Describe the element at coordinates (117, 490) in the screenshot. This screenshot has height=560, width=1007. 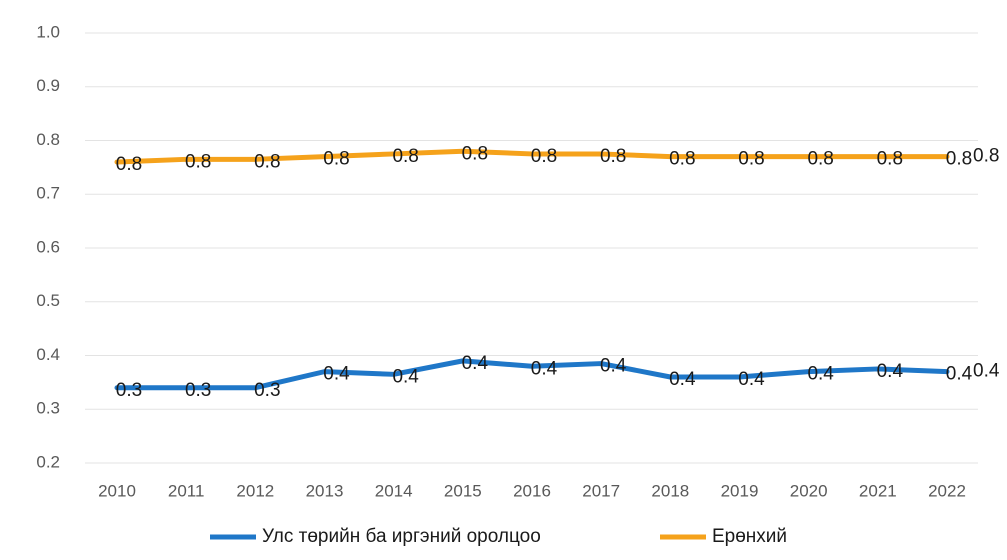
I see `x-tick-label: 2010` at that location.